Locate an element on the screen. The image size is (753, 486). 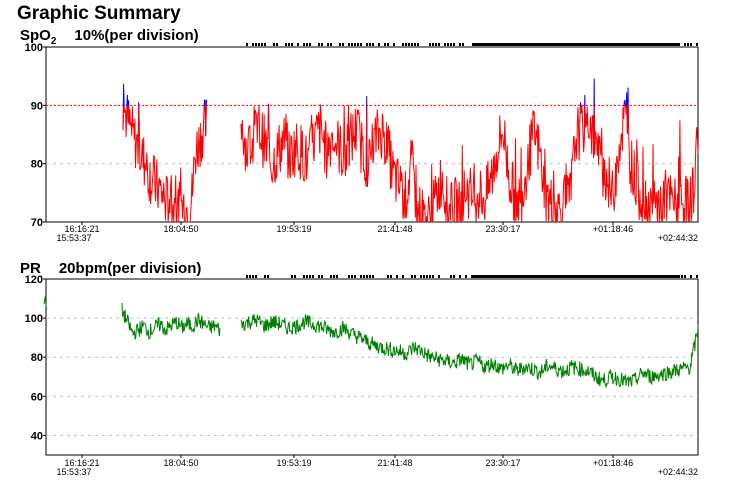
y-tick-label: 40 is located at coordinates (37, 436).